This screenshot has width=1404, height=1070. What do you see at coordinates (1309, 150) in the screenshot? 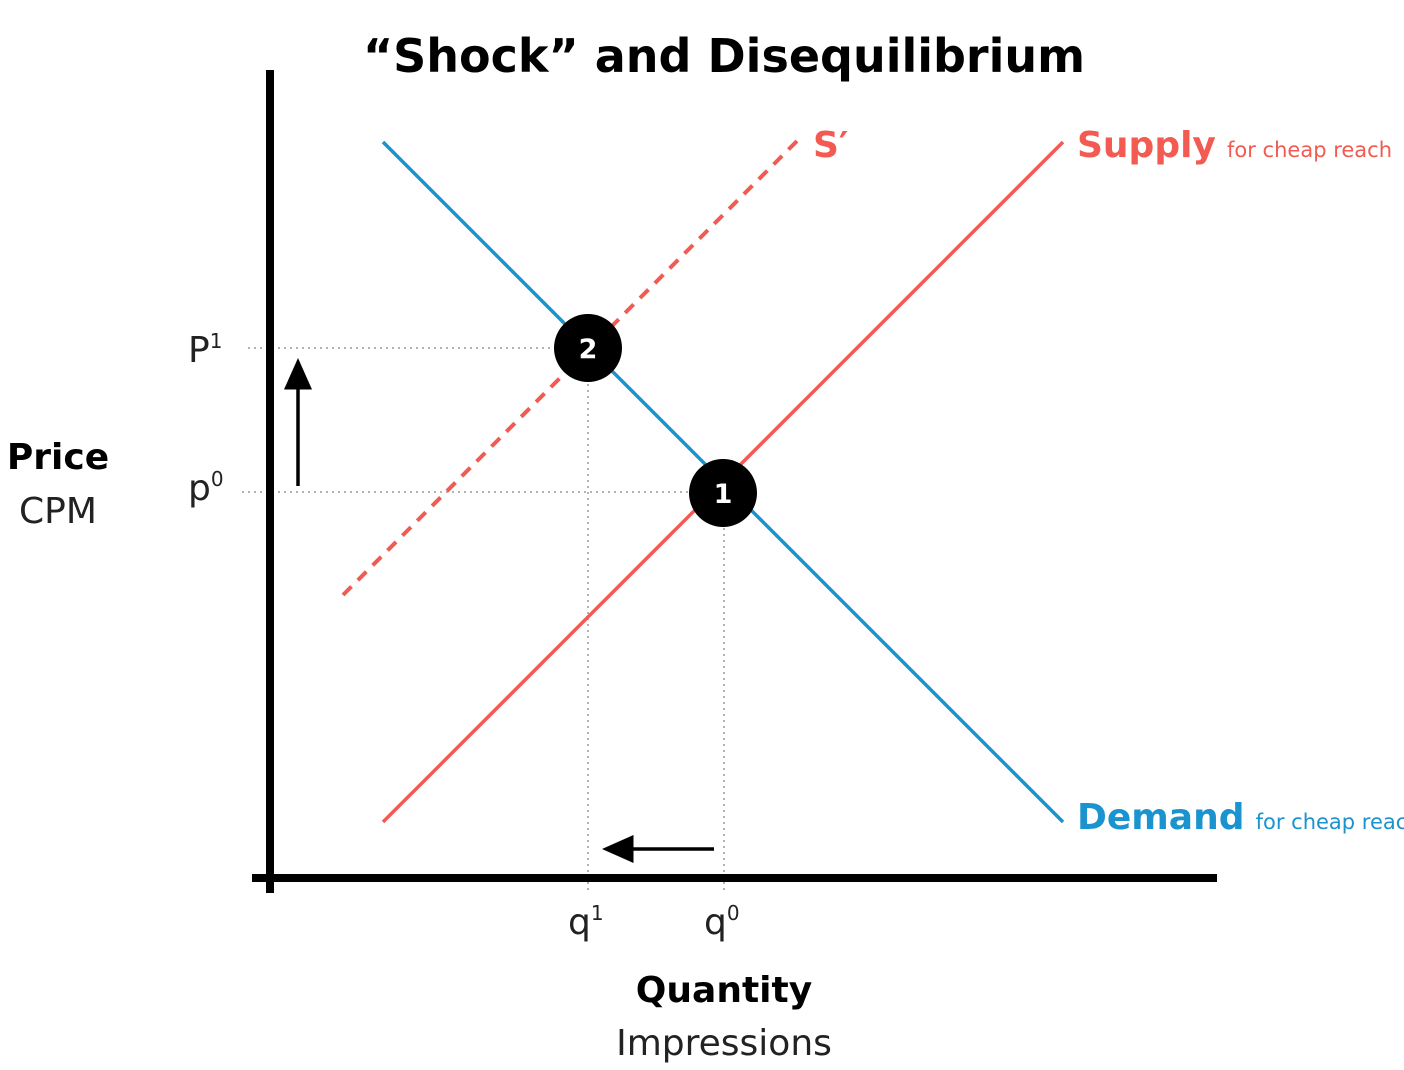
I see `supply-note: for cheap reach` at bounding box center [1309, 150].